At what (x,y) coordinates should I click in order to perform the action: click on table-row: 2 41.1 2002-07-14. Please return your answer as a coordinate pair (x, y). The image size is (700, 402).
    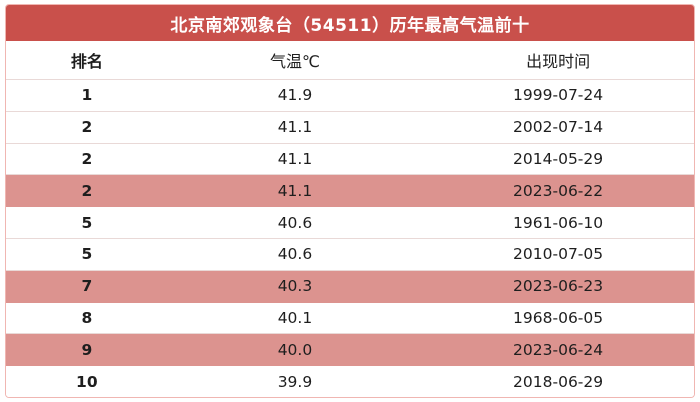
    Looking at the image, I should click on (350, 127).